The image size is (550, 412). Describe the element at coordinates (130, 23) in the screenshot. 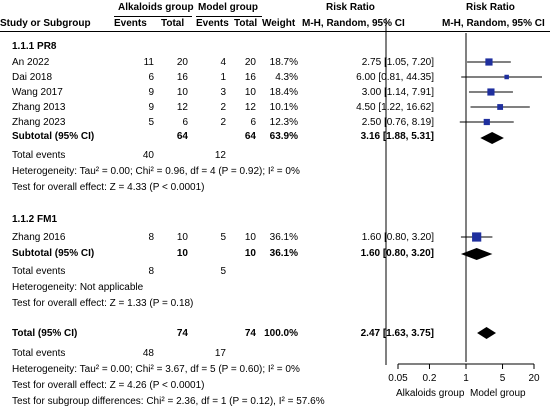

I see `events1-header: Events` at that location.